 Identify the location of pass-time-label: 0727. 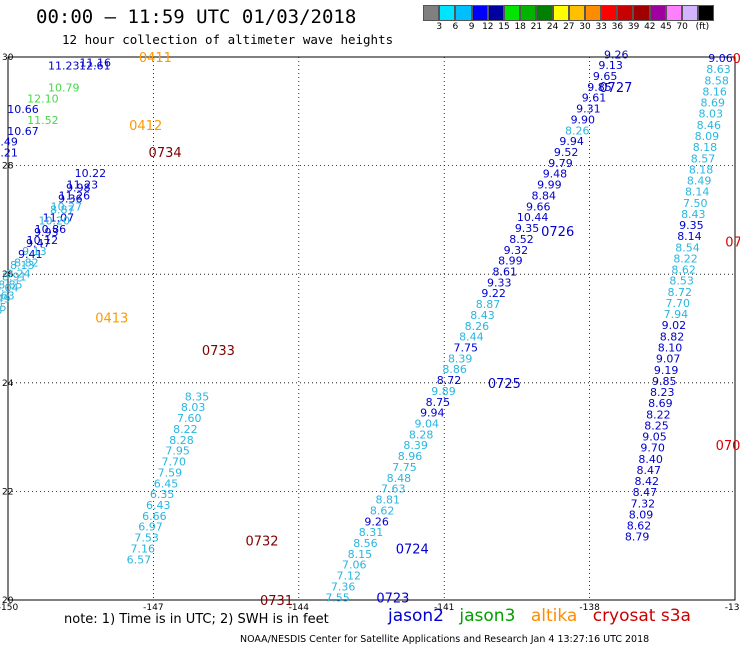
(615, 88).